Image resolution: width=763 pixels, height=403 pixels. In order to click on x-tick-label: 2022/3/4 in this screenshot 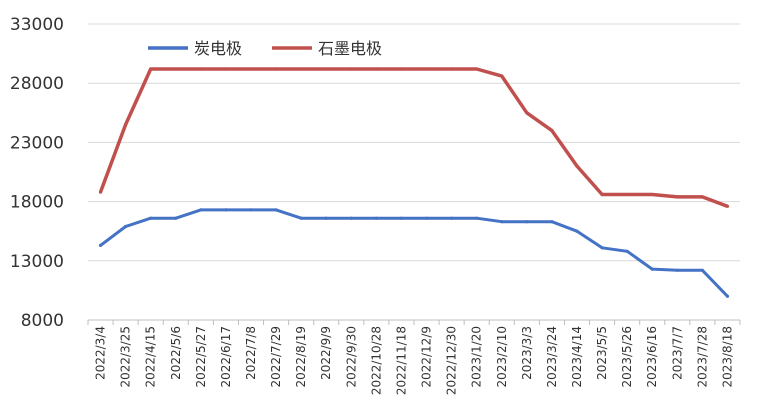, I will do `click(101, 353)`.